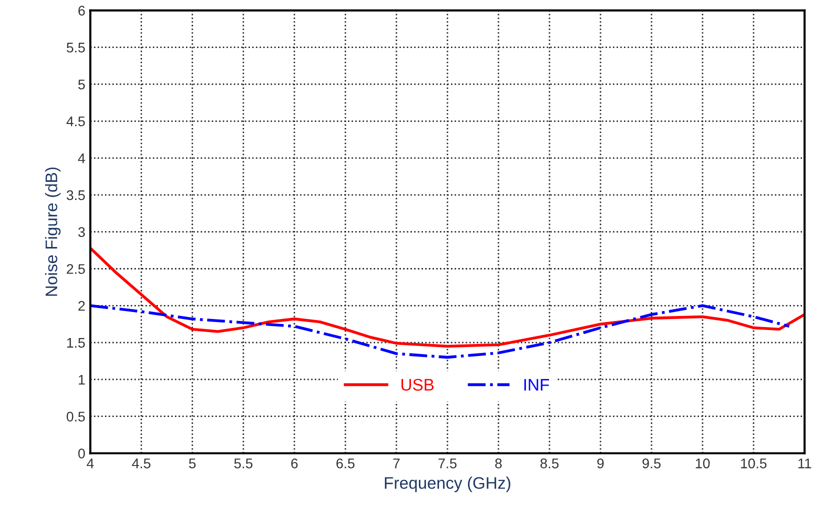  Describe the element at coordinates (53, 232) in the screenshot. I see `y-axis-title: Noise Figure (dB)` at that location.